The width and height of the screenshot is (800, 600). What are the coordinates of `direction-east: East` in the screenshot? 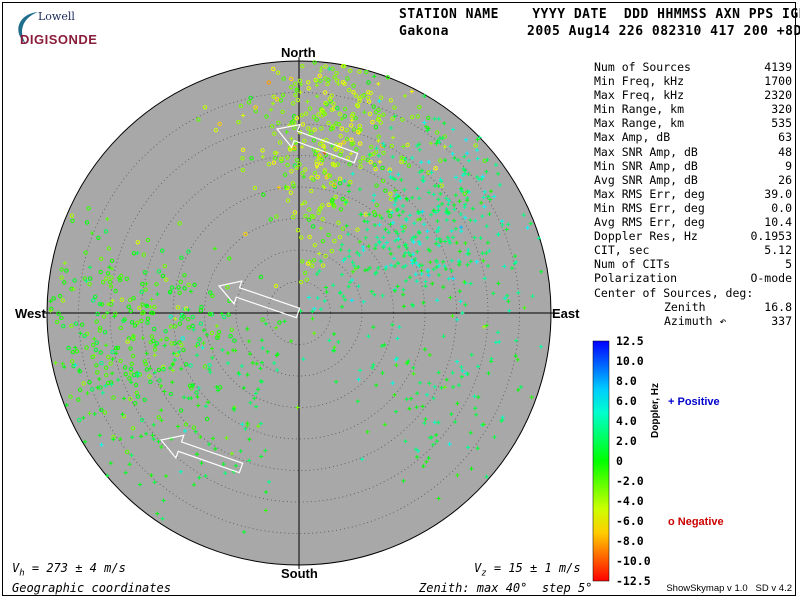 It's located at (566, 313).